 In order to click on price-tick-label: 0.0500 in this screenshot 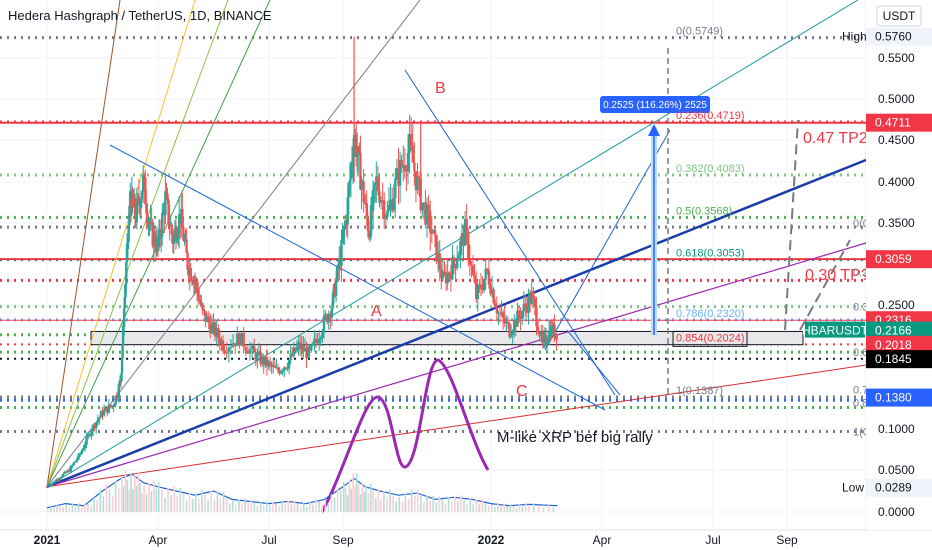, I will do `click(896, 470)`.